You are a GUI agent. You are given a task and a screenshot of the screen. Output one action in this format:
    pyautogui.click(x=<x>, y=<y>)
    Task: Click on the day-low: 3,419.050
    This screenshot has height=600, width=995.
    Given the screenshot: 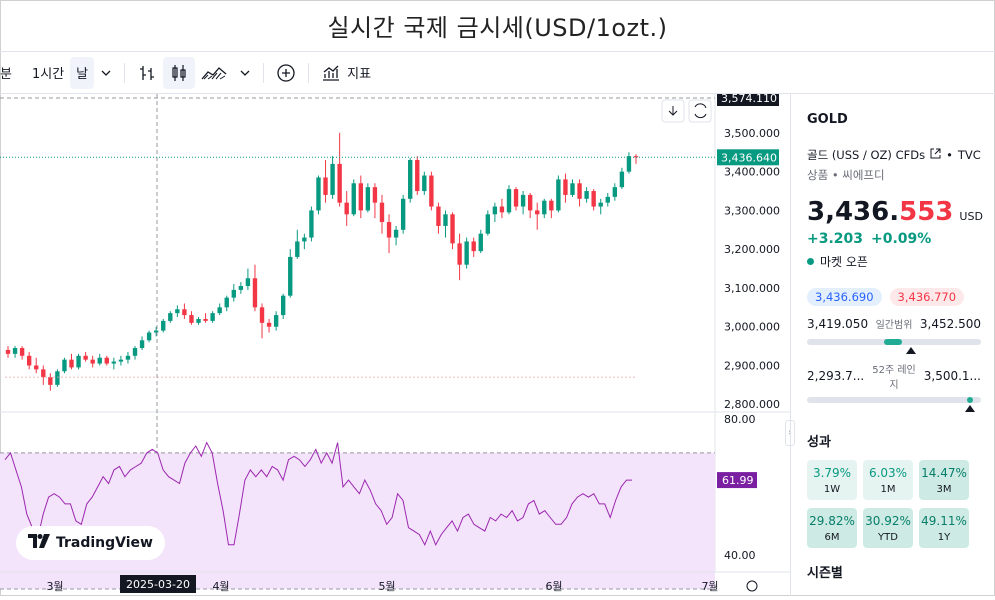 What is the action you would take?
    pyautogui.click(x=838, y=323)
    